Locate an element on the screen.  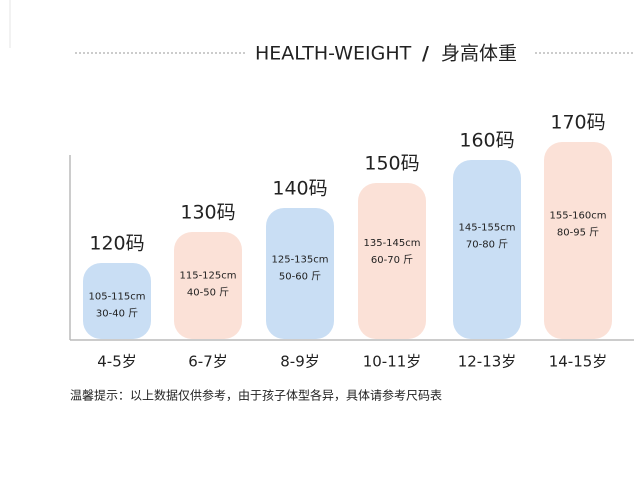
size-label: 160码 is located at coordinates (486, 141).